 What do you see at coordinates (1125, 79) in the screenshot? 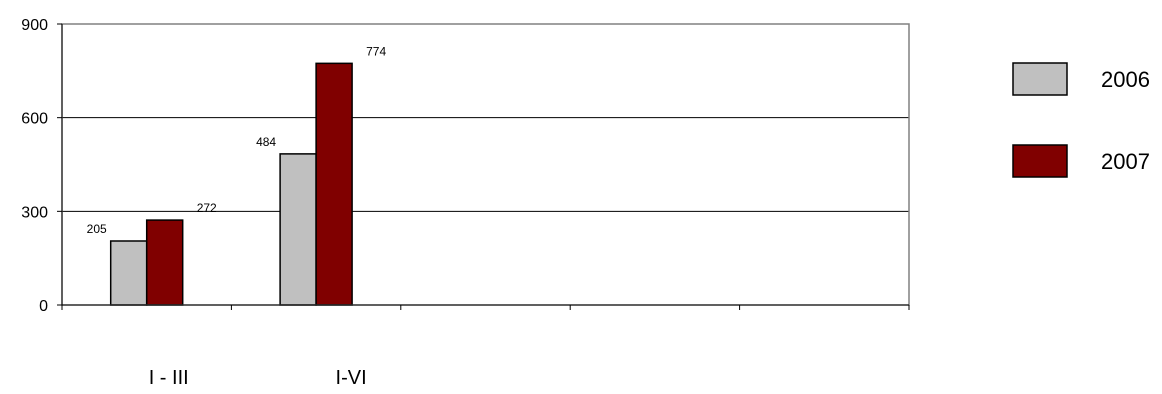
I see `legend-label: 2006` at bounding box center [1125, 79].